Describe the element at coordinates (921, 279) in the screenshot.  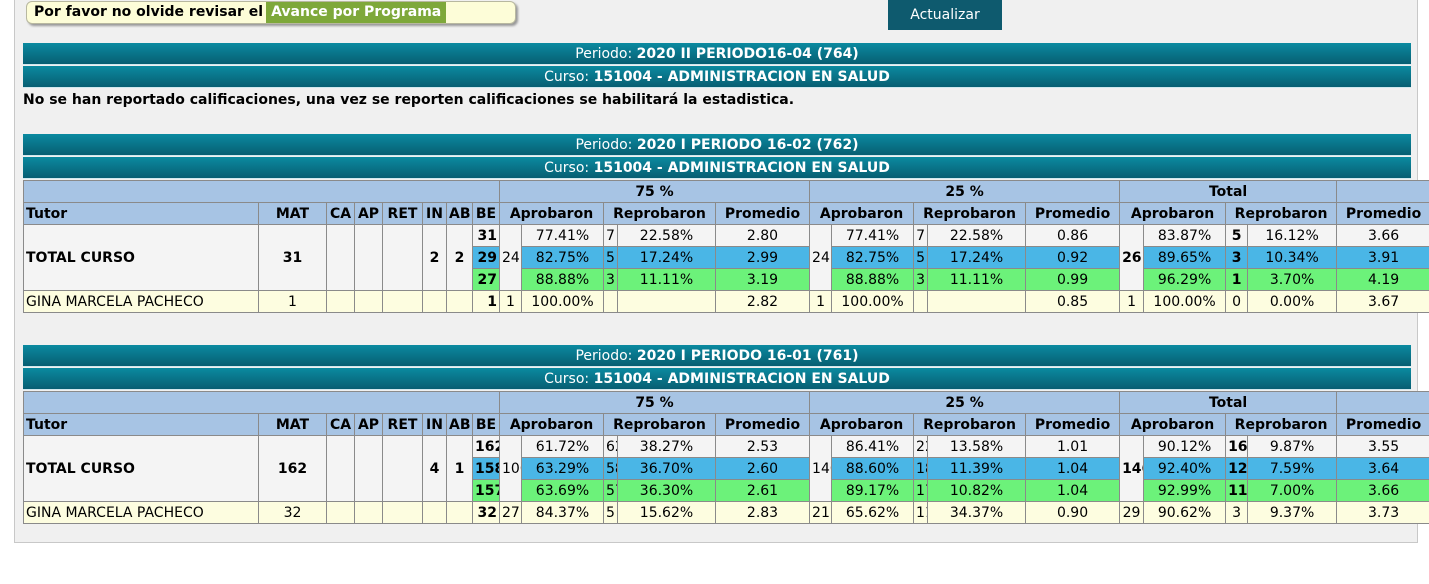
I see `reprobaron-25-count: 3` at that location.